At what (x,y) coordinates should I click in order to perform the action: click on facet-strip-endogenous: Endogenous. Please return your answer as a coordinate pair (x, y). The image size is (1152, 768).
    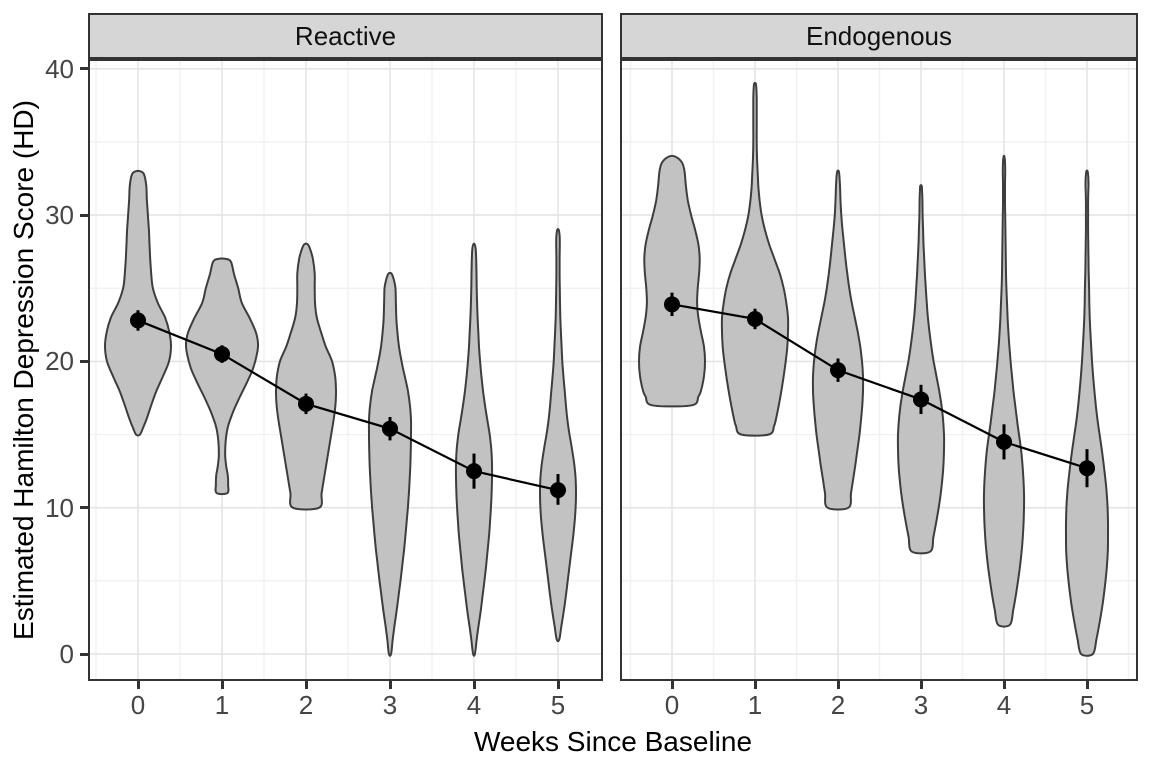
    Looking at the image, I should click on (879, 36).